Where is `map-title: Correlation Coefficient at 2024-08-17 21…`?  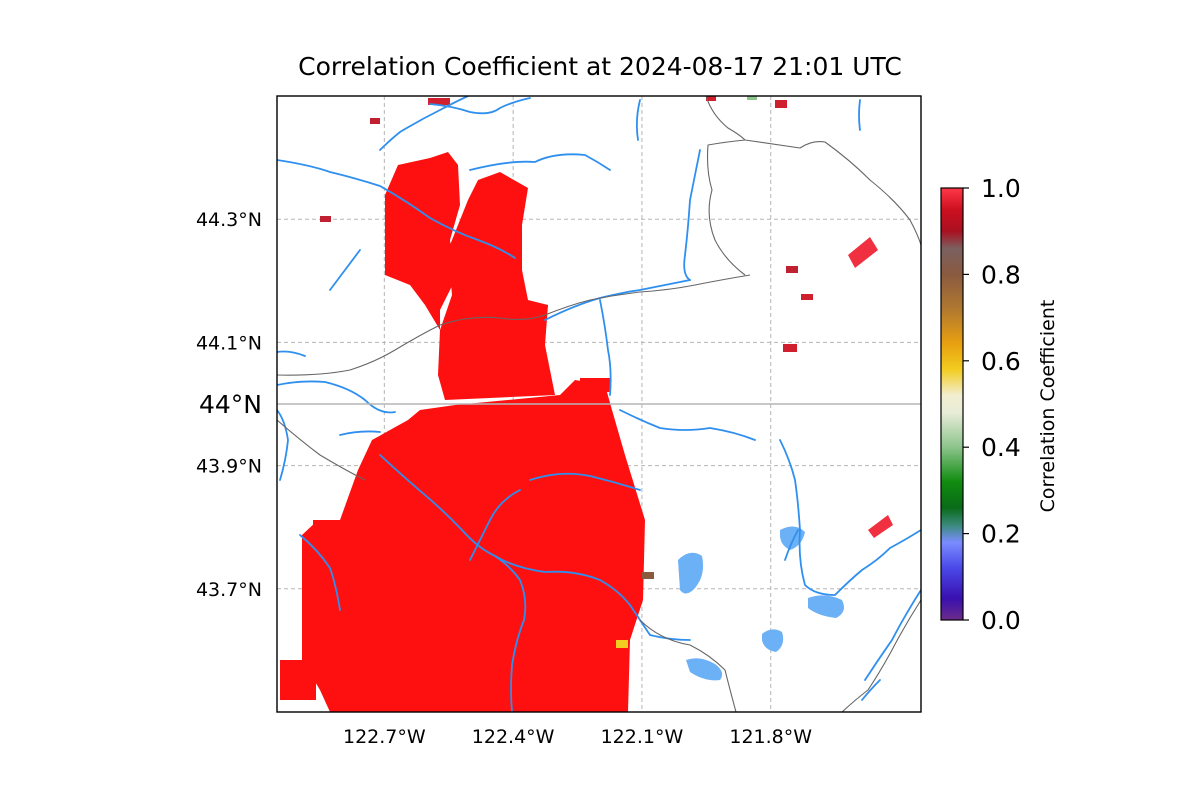
map-title: Correlation Coefficient at 2024-08-17 21… is located at coordinates (600, 66).